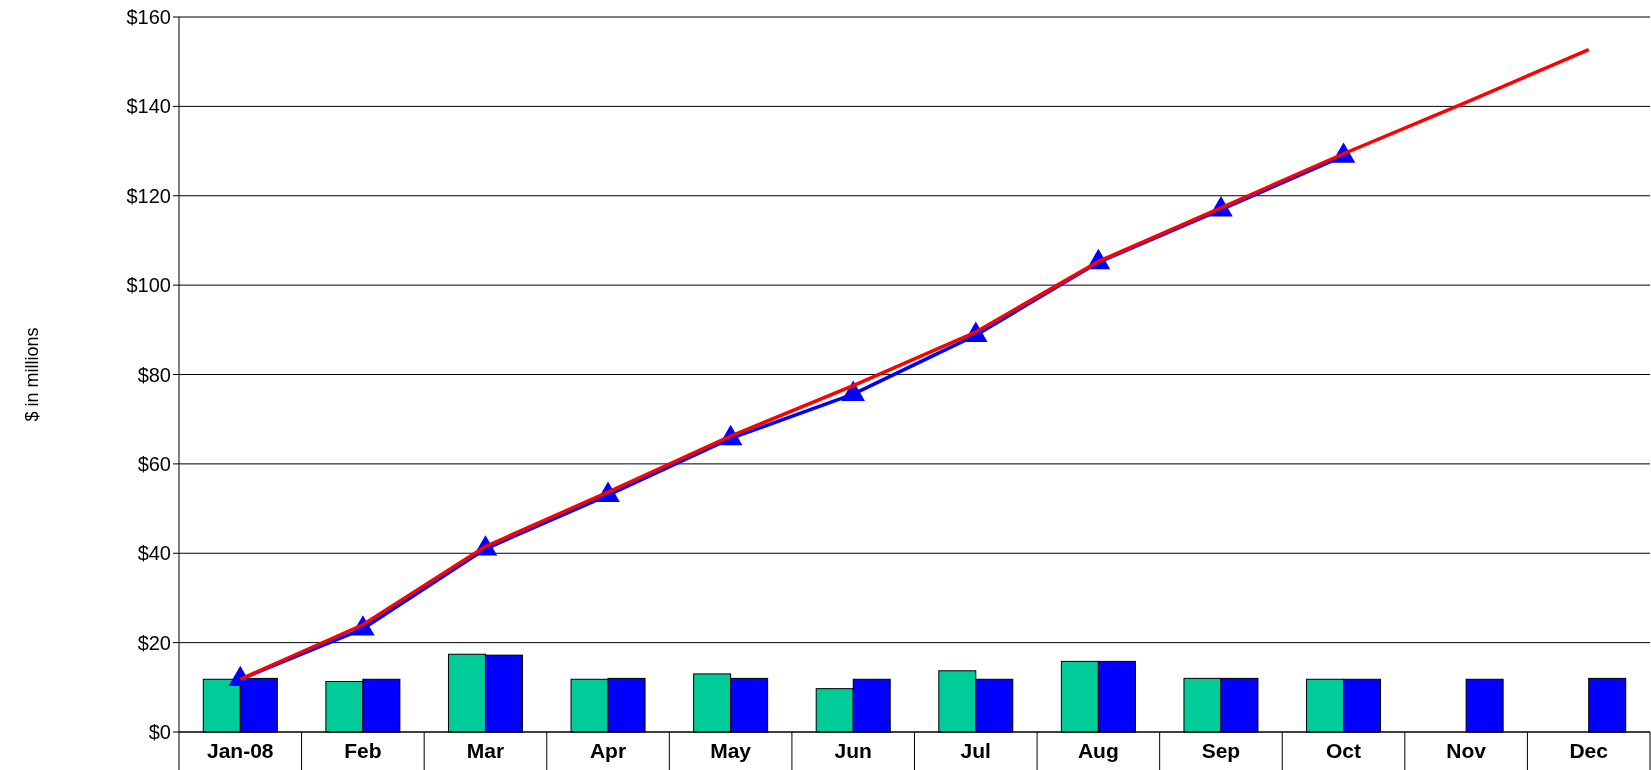  Describe the element at coordinates (1221, 750) in the screenshot. I see `x-tick-label: Sep` at that location.